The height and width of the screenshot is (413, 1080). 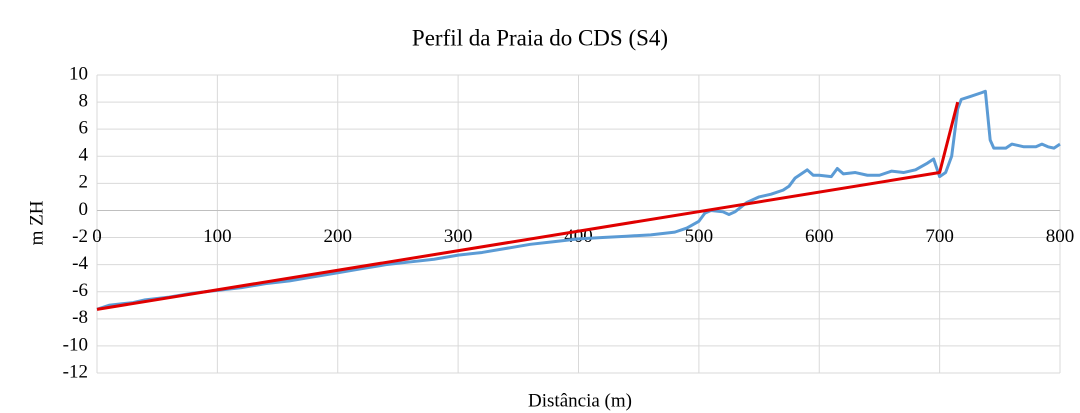 What do you see at coordinates (80, 317) in the screenshot?
I see `y-tick-label: -8` at bounding box center [80, 317].